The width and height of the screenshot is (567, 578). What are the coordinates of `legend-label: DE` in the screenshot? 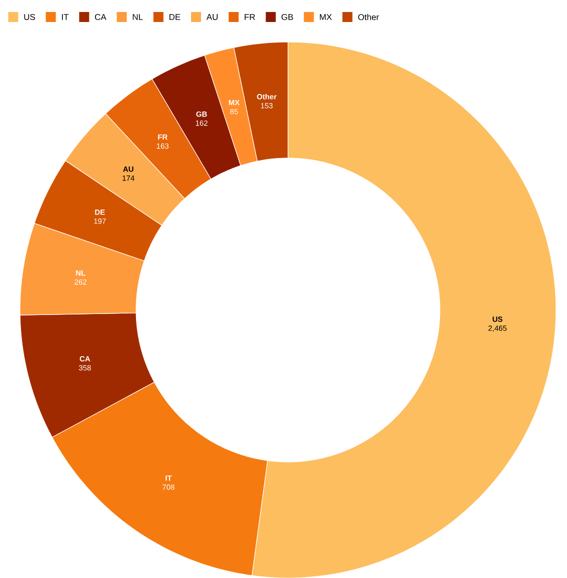 It's located at (175, 17).